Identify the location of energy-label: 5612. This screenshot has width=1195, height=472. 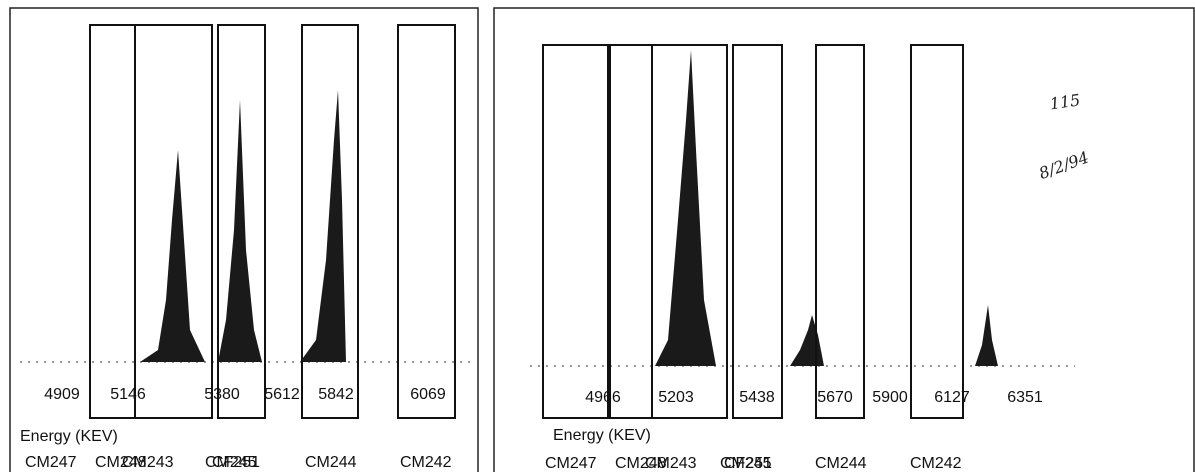
(282, 394).